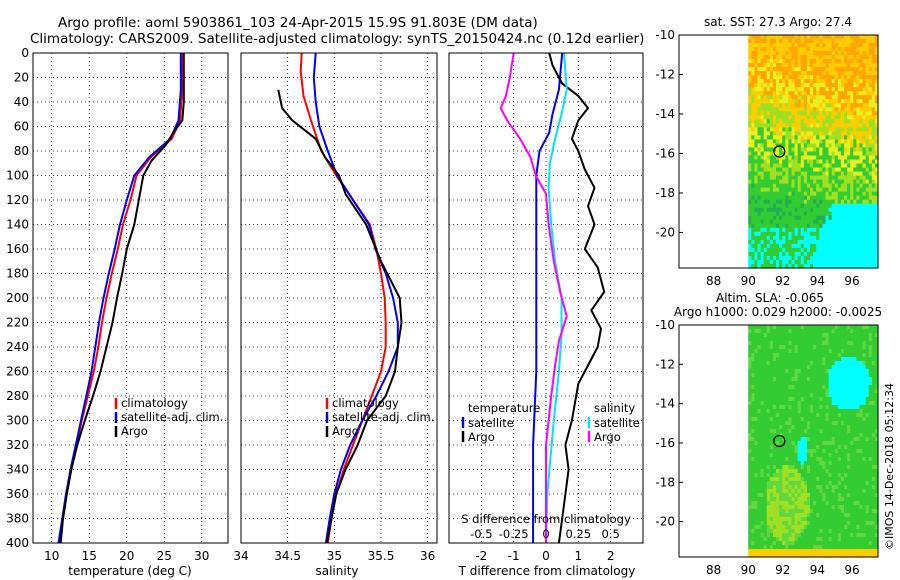 The image size is (900, 580). What do you see at coordinates (17, 445) in the screenshot?
I see `y-tick-label: 320` at bounding box center [17, 445].